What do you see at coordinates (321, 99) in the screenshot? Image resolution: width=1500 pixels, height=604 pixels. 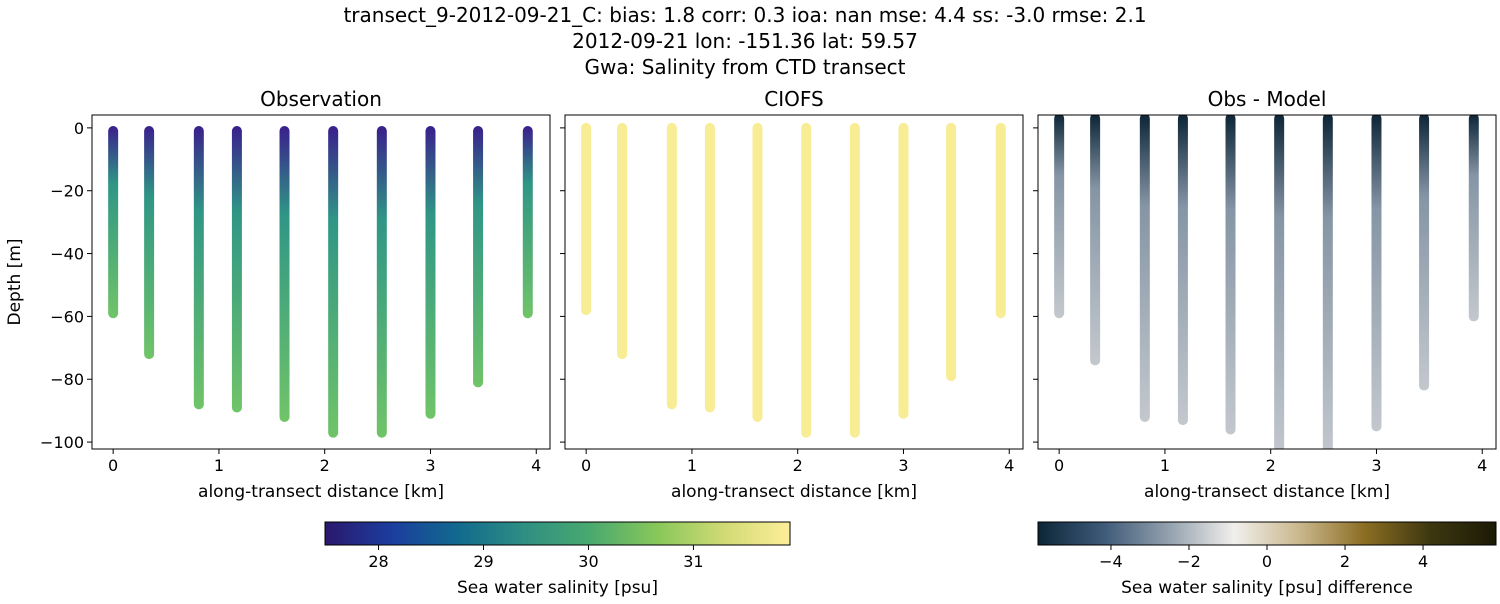 I see `panel-title: Observation` at bounding box center [321, 99].